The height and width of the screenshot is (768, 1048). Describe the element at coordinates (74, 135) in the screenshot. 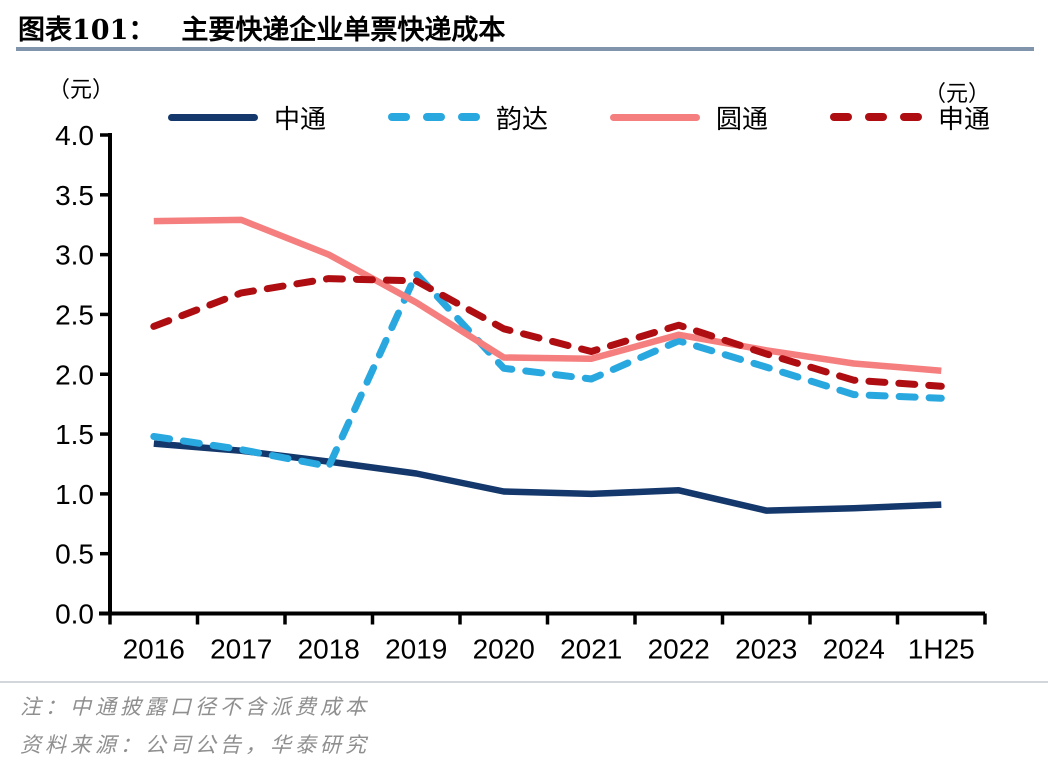

I see `y-axis-tick-label: 4.0` at that location.